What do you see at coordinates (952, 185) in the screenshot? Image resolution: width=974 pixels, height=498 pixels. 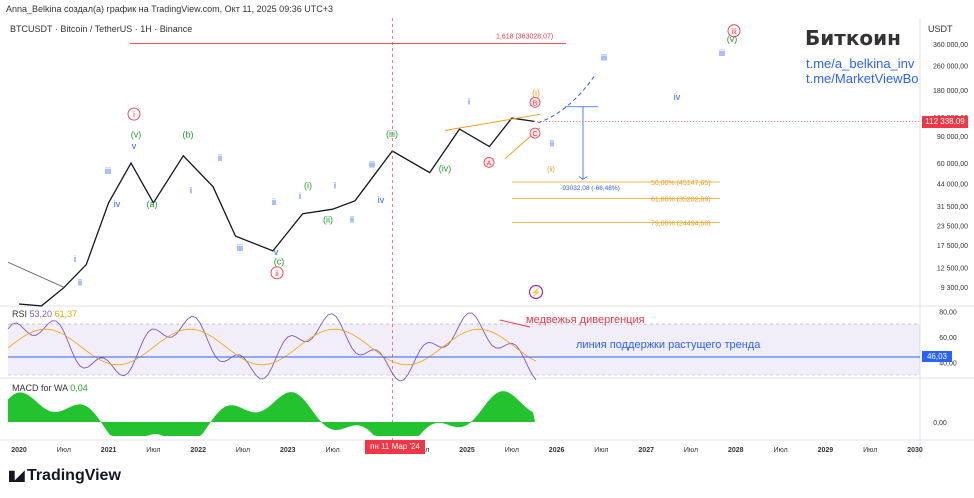 I see `price-axis-tick-label: 44 000,00` at bounding box center [952, 185].